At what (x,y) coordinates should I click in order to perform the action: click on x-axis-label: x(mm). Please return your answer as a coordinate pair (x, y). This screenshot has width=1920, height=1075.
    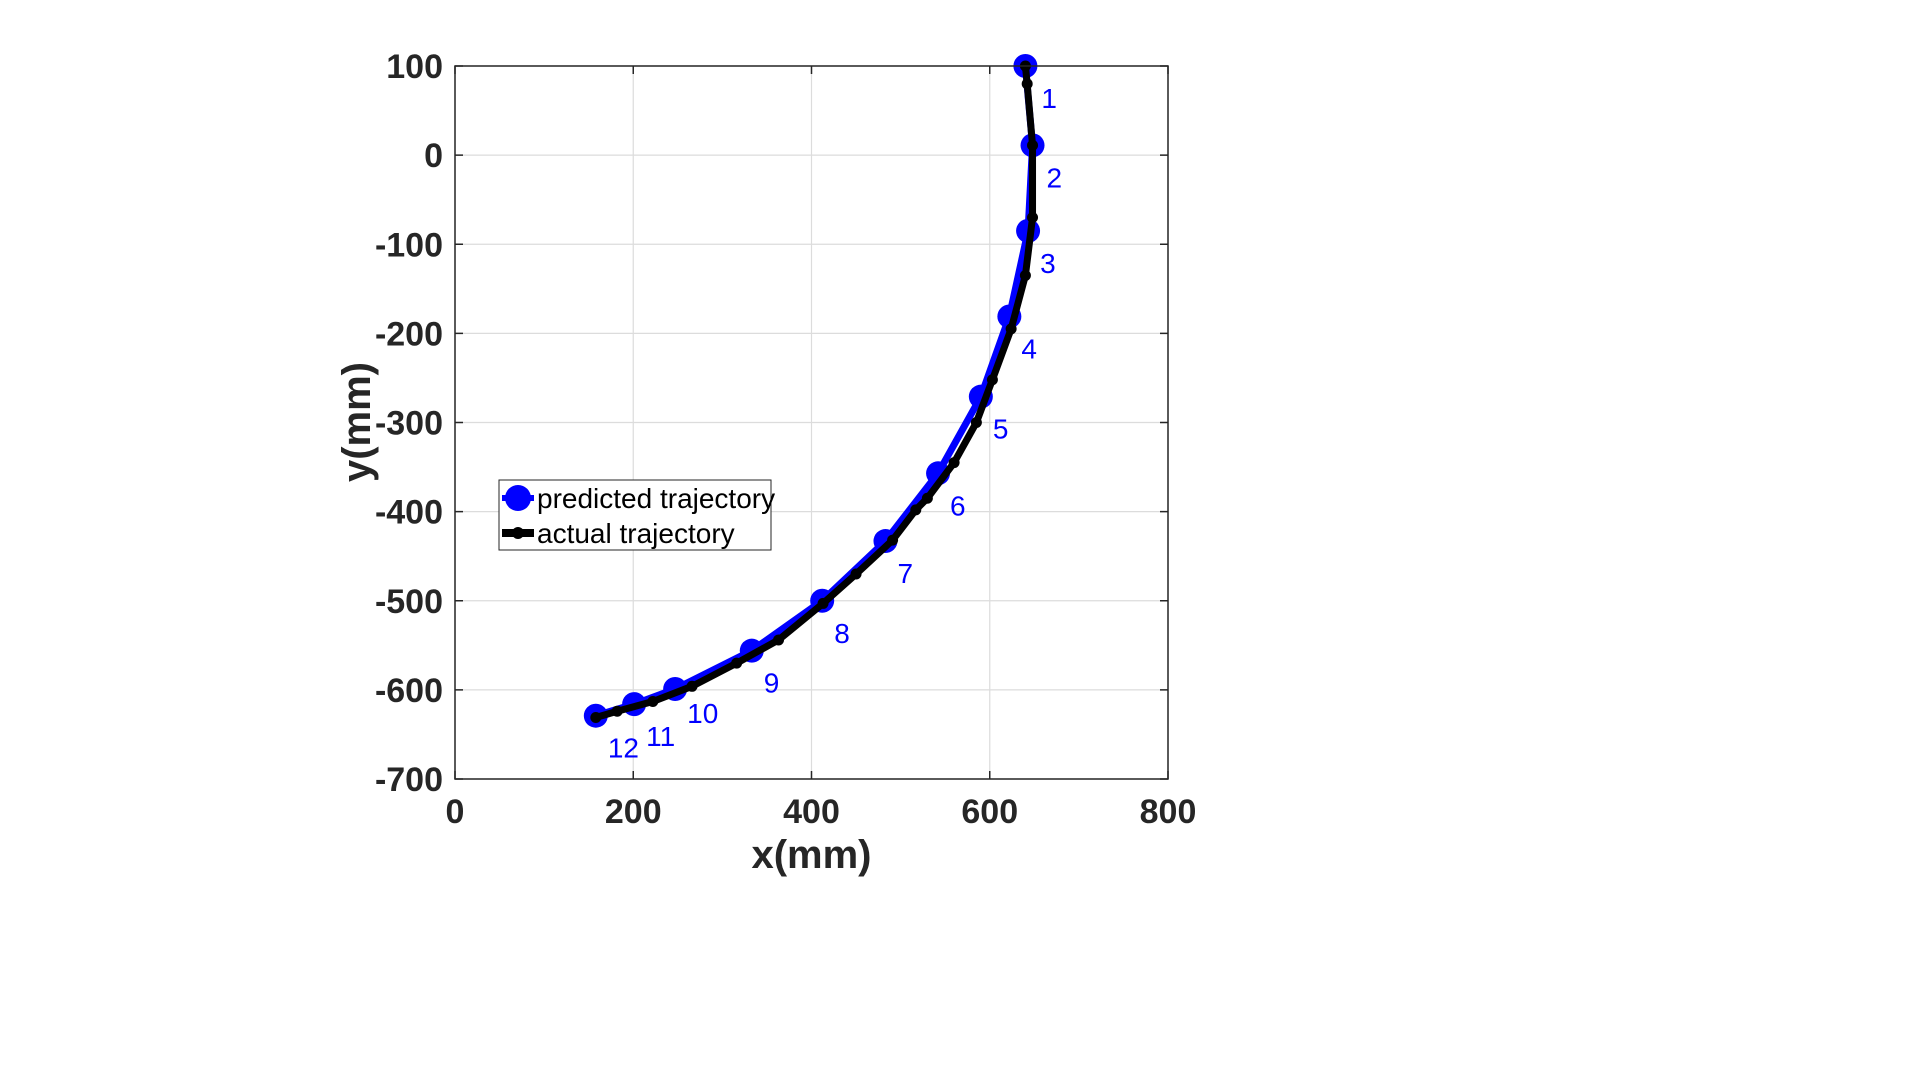
    Looking at the image, I should click on (811, 855).